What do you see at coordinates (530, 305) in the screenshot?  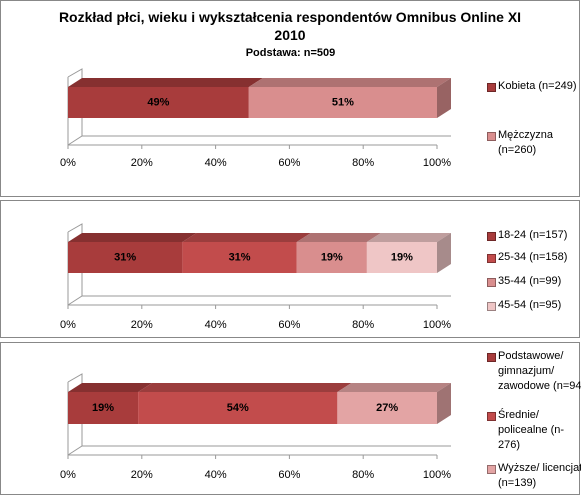 I see `legend-label: 45-54 (n=95)` at bounding box center [530, 305].